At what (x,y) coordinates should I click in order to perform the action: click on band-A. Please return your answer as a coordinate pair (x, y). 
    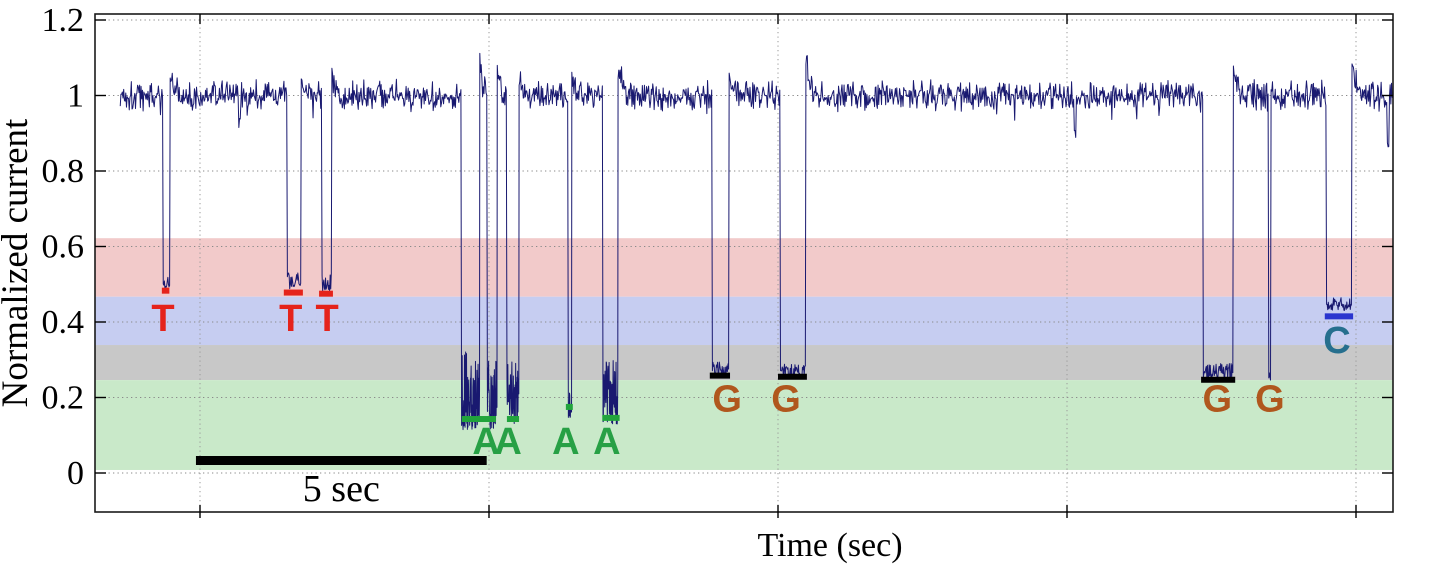
    Looking at the image, I should click on (744, 425).